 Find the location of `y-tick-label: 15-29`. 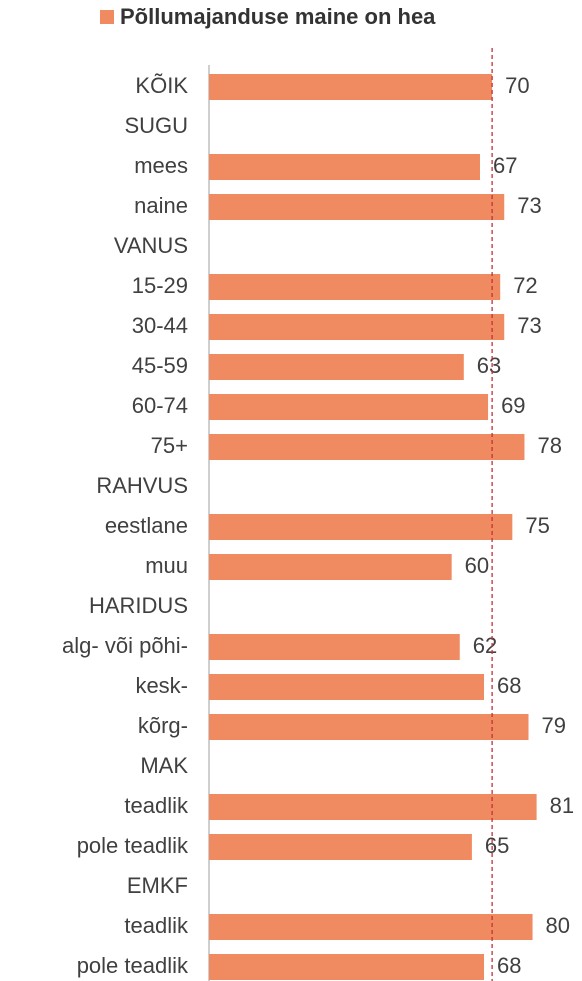

y-tick-label: 15-29 is located at coordinates (160, 285).